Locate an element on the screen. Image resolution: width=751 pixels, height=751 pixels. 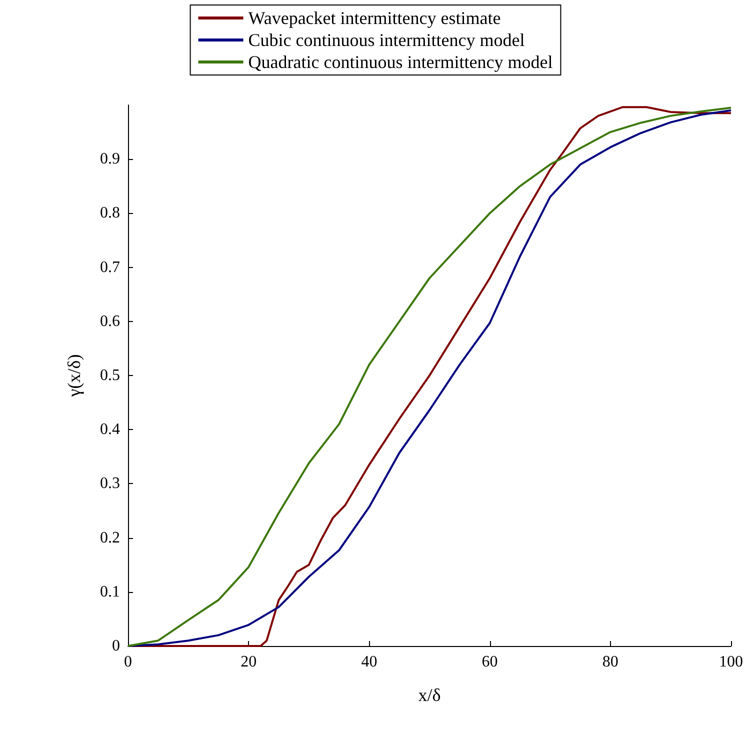
y-axis-title: γ(x/δ) is located at coordinates (74, 376).